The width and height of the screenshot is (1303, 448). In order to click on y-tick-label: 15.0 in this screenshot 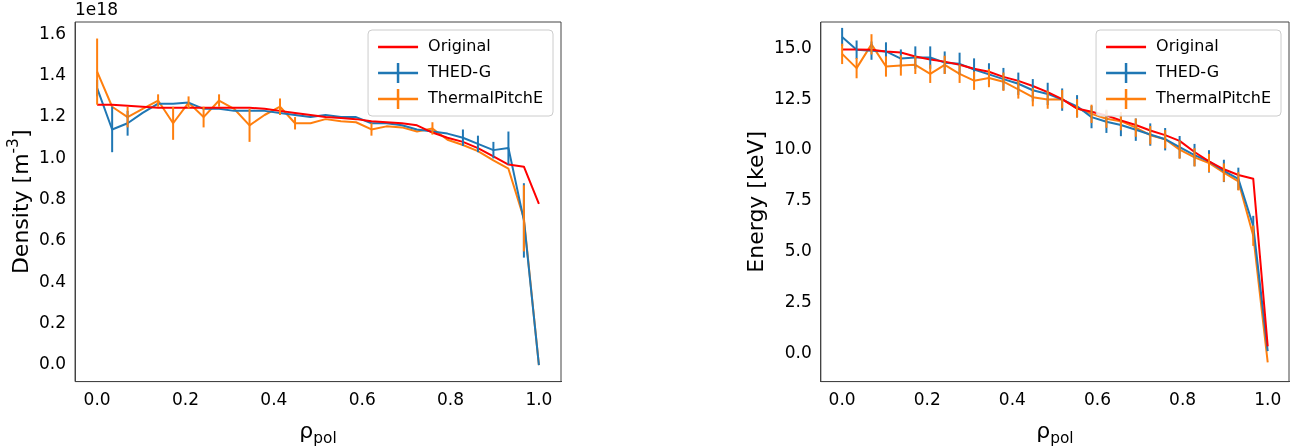, I will do `click(792, 46)`.